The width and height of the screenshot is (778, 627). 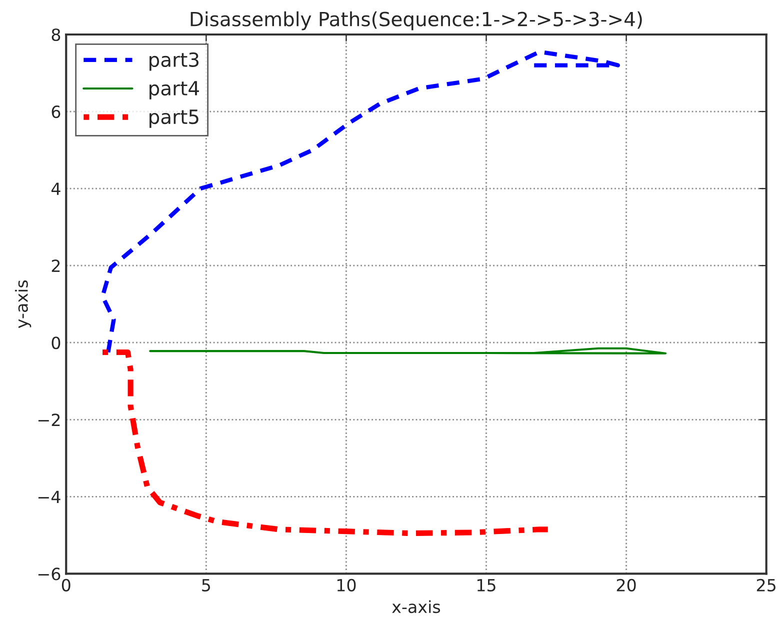 I want to click on y-axis-title: y-axis, so click(x=23, y=304).